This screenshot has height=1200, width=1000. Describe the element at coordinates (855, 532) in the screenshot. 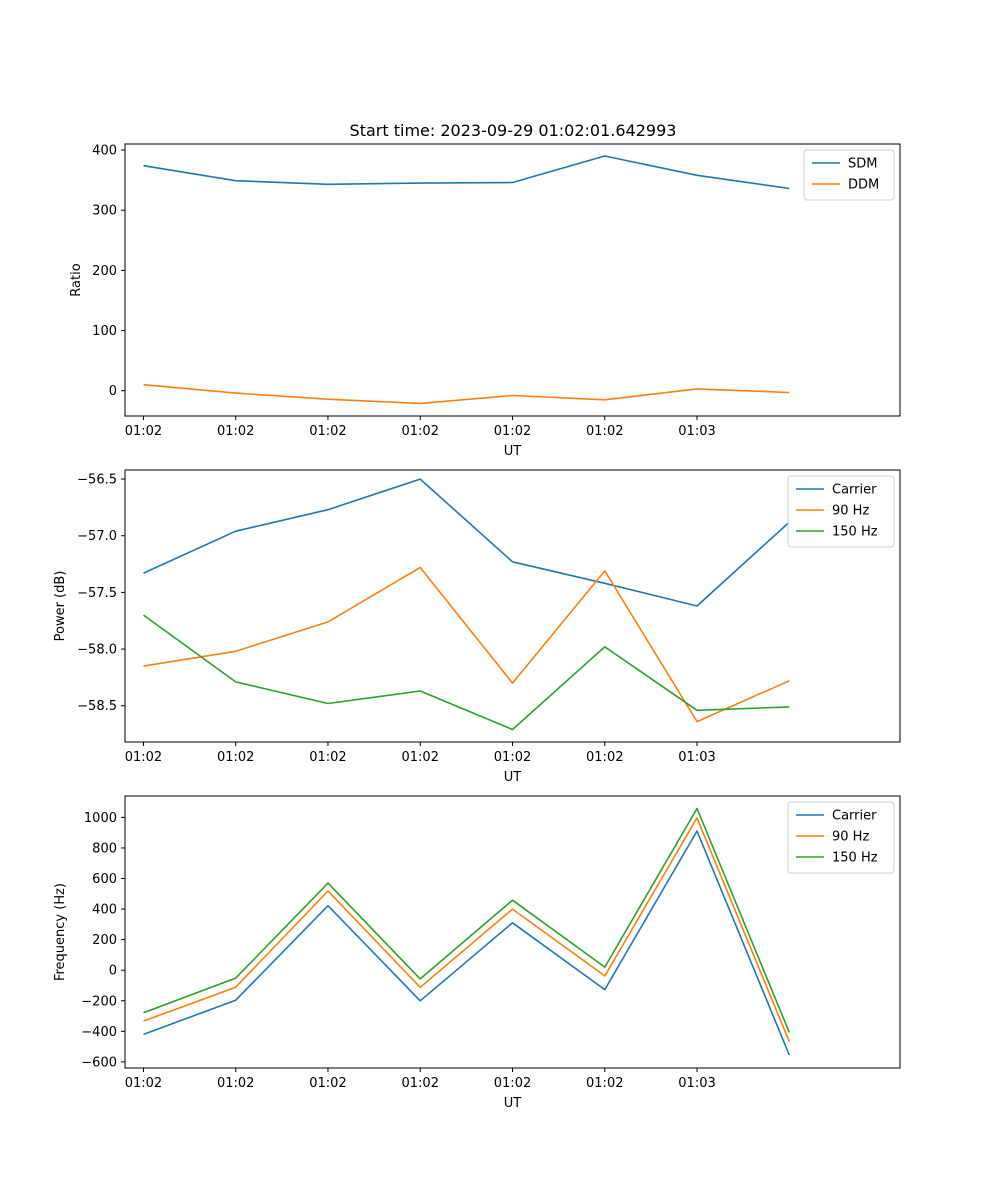

I see `power-legend-label: 150 Hz` at that location.